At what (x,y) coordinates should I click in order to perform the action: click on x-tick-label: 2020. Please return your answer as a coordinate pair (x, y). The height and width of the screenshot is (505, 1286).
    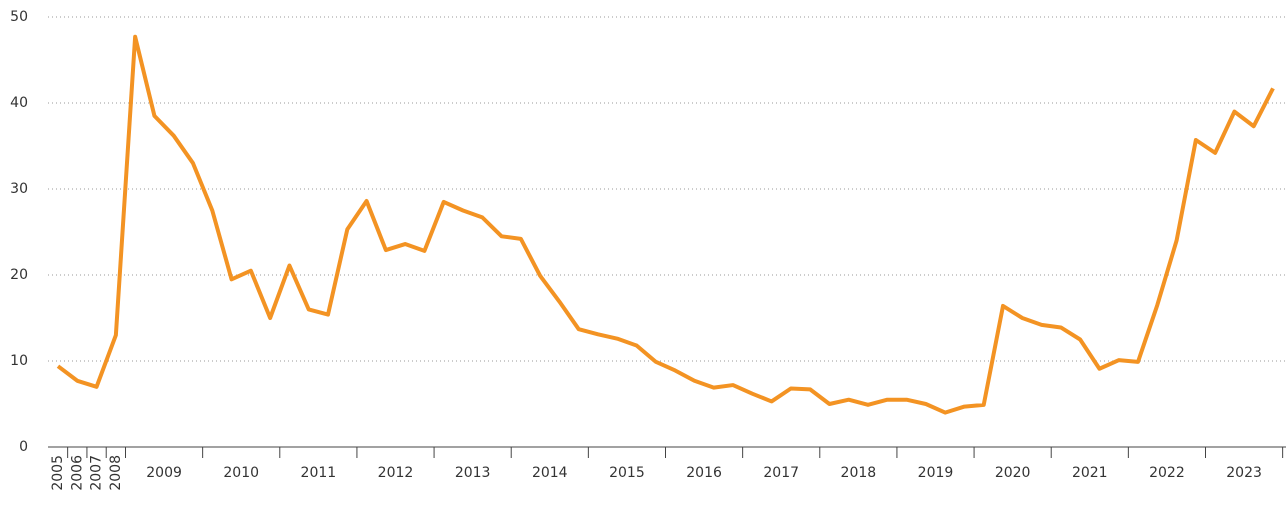
    Looking at the image, I should click on (1013, 473).